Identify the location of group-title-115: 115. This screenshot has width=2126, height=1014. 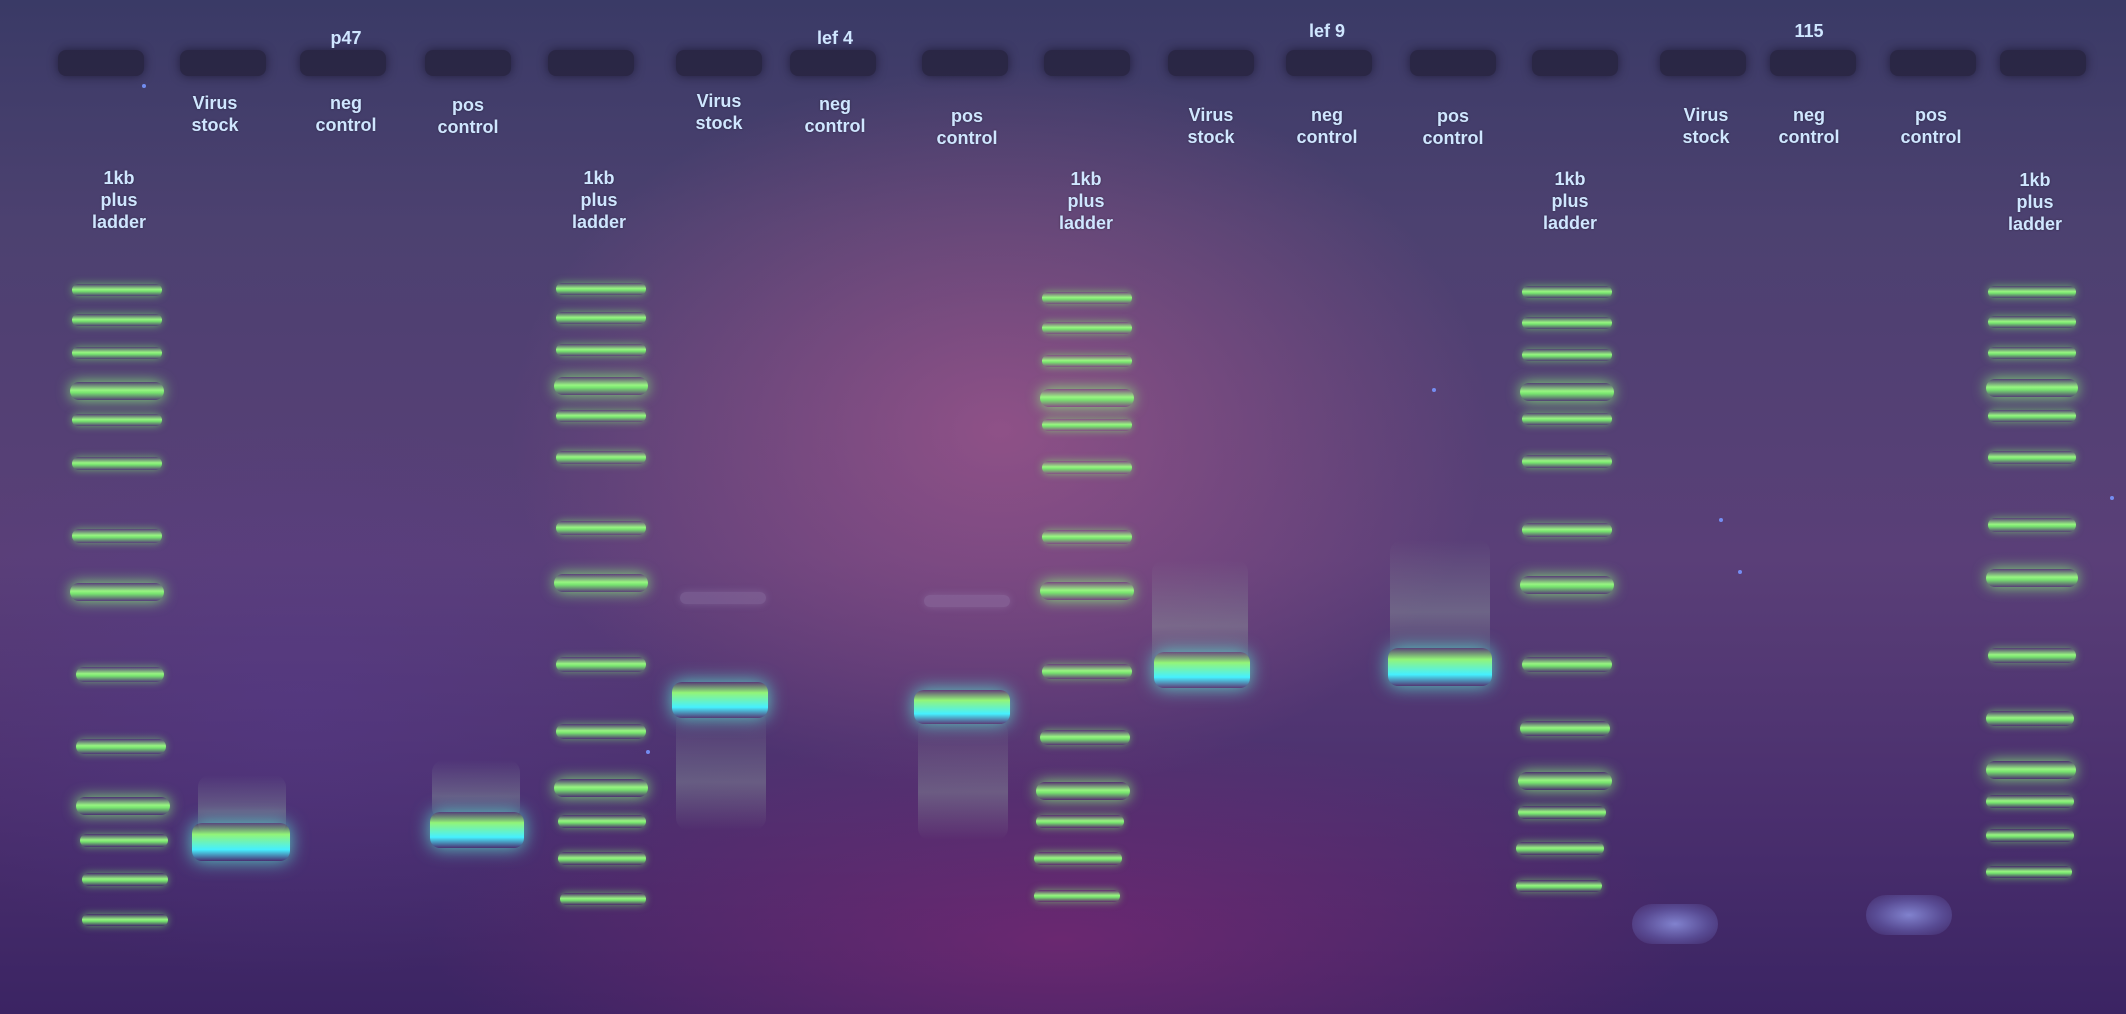
(1809, 31).